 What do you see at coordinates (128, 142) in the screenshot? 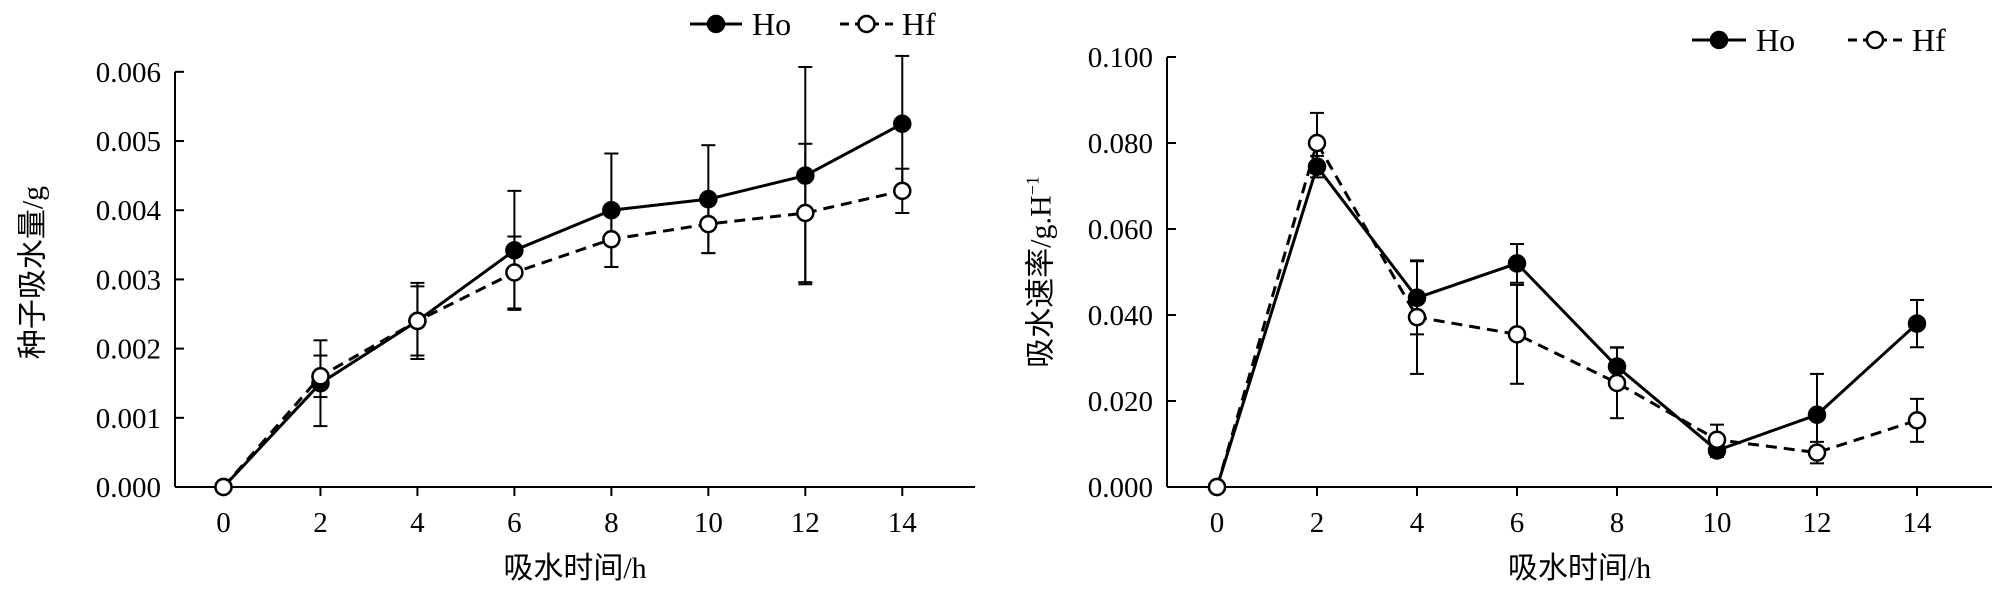
I see `y-tick-label: 0.005` at bounding box center [128, 142].